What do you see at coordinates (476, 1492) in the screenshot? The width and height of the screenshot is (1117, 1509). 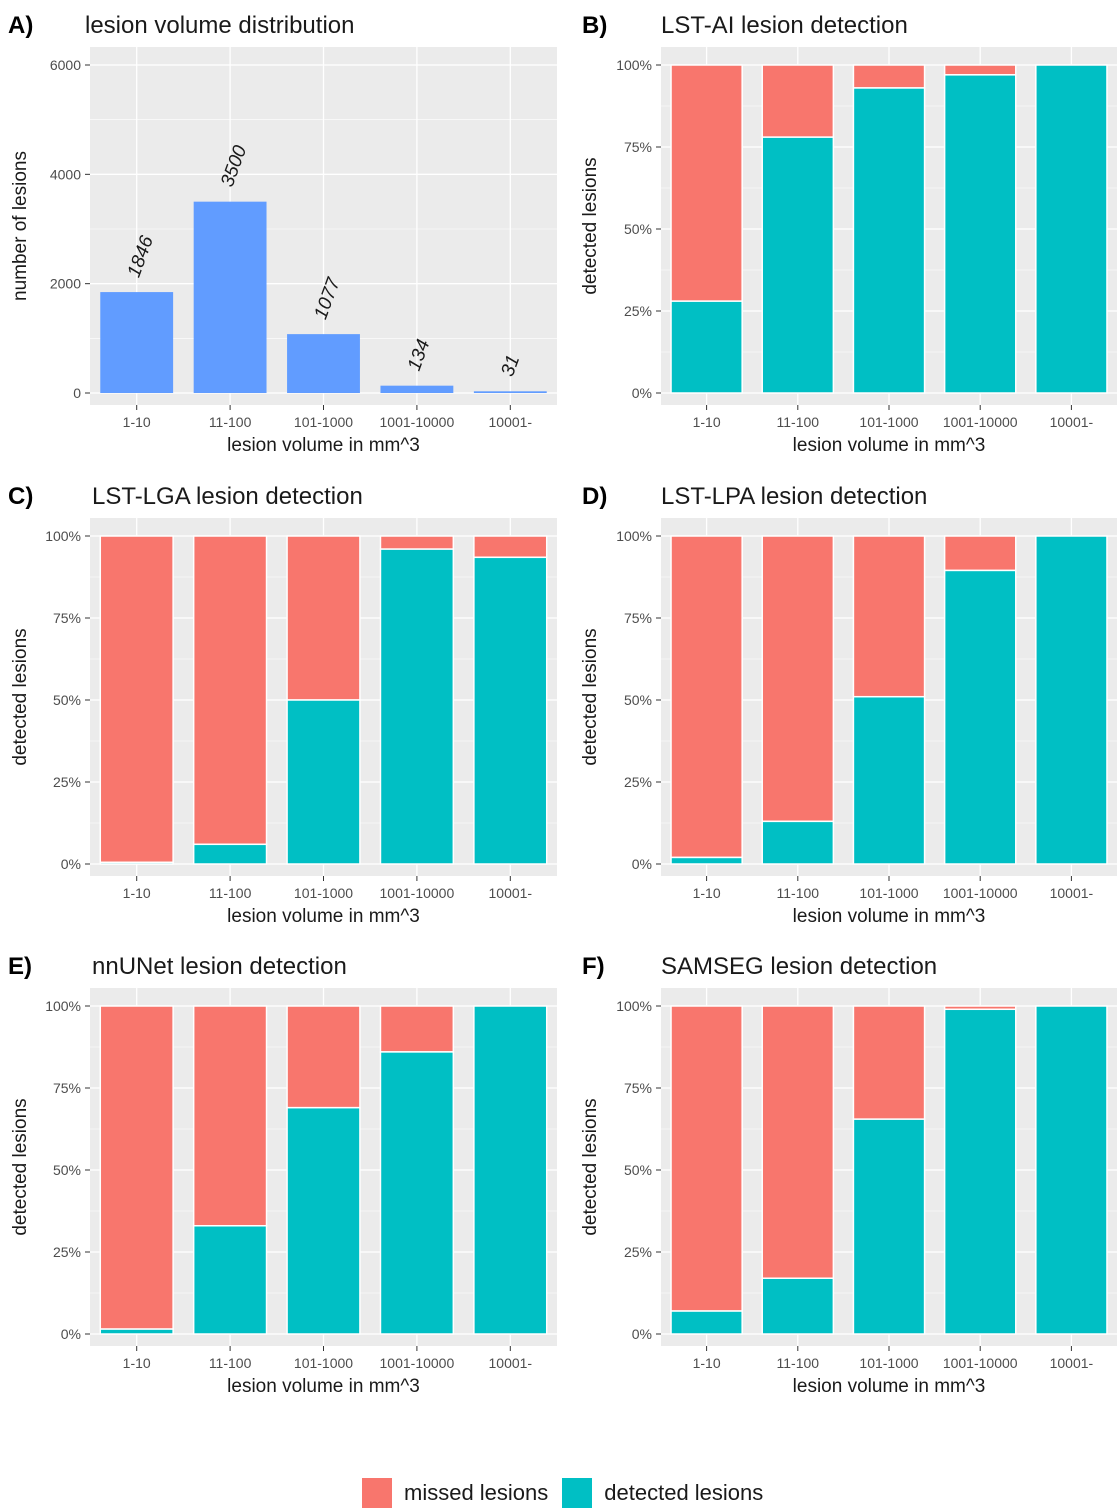 I see `legend-label-missed: missed lesions` at bounding box center [476, 1492].